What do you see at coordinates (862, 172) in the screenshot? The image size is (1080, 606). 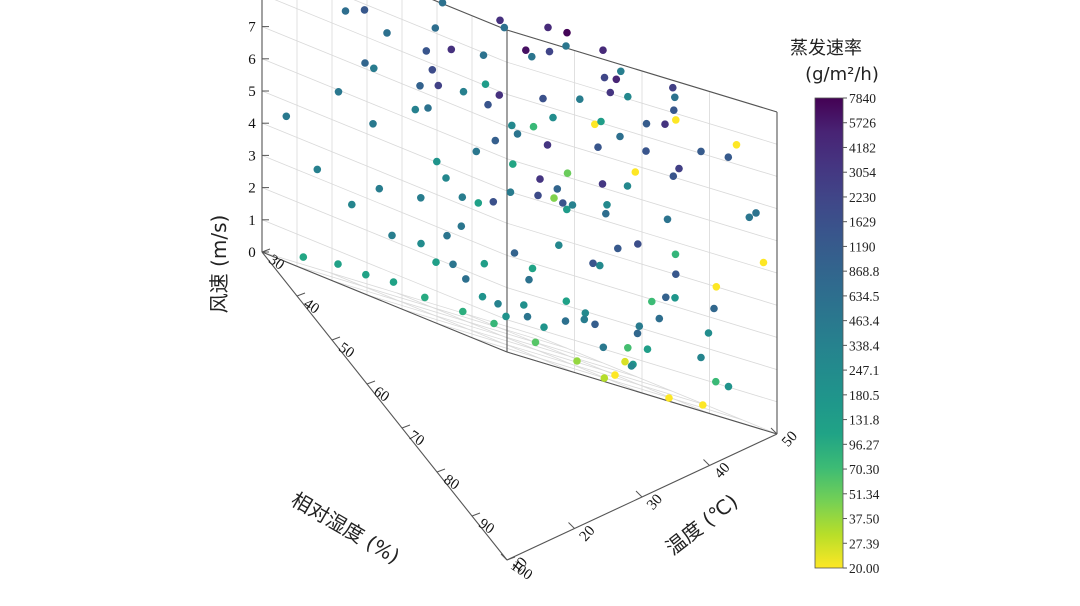 I see `colorbar-label: 3054` at bounding box center [862, 172].